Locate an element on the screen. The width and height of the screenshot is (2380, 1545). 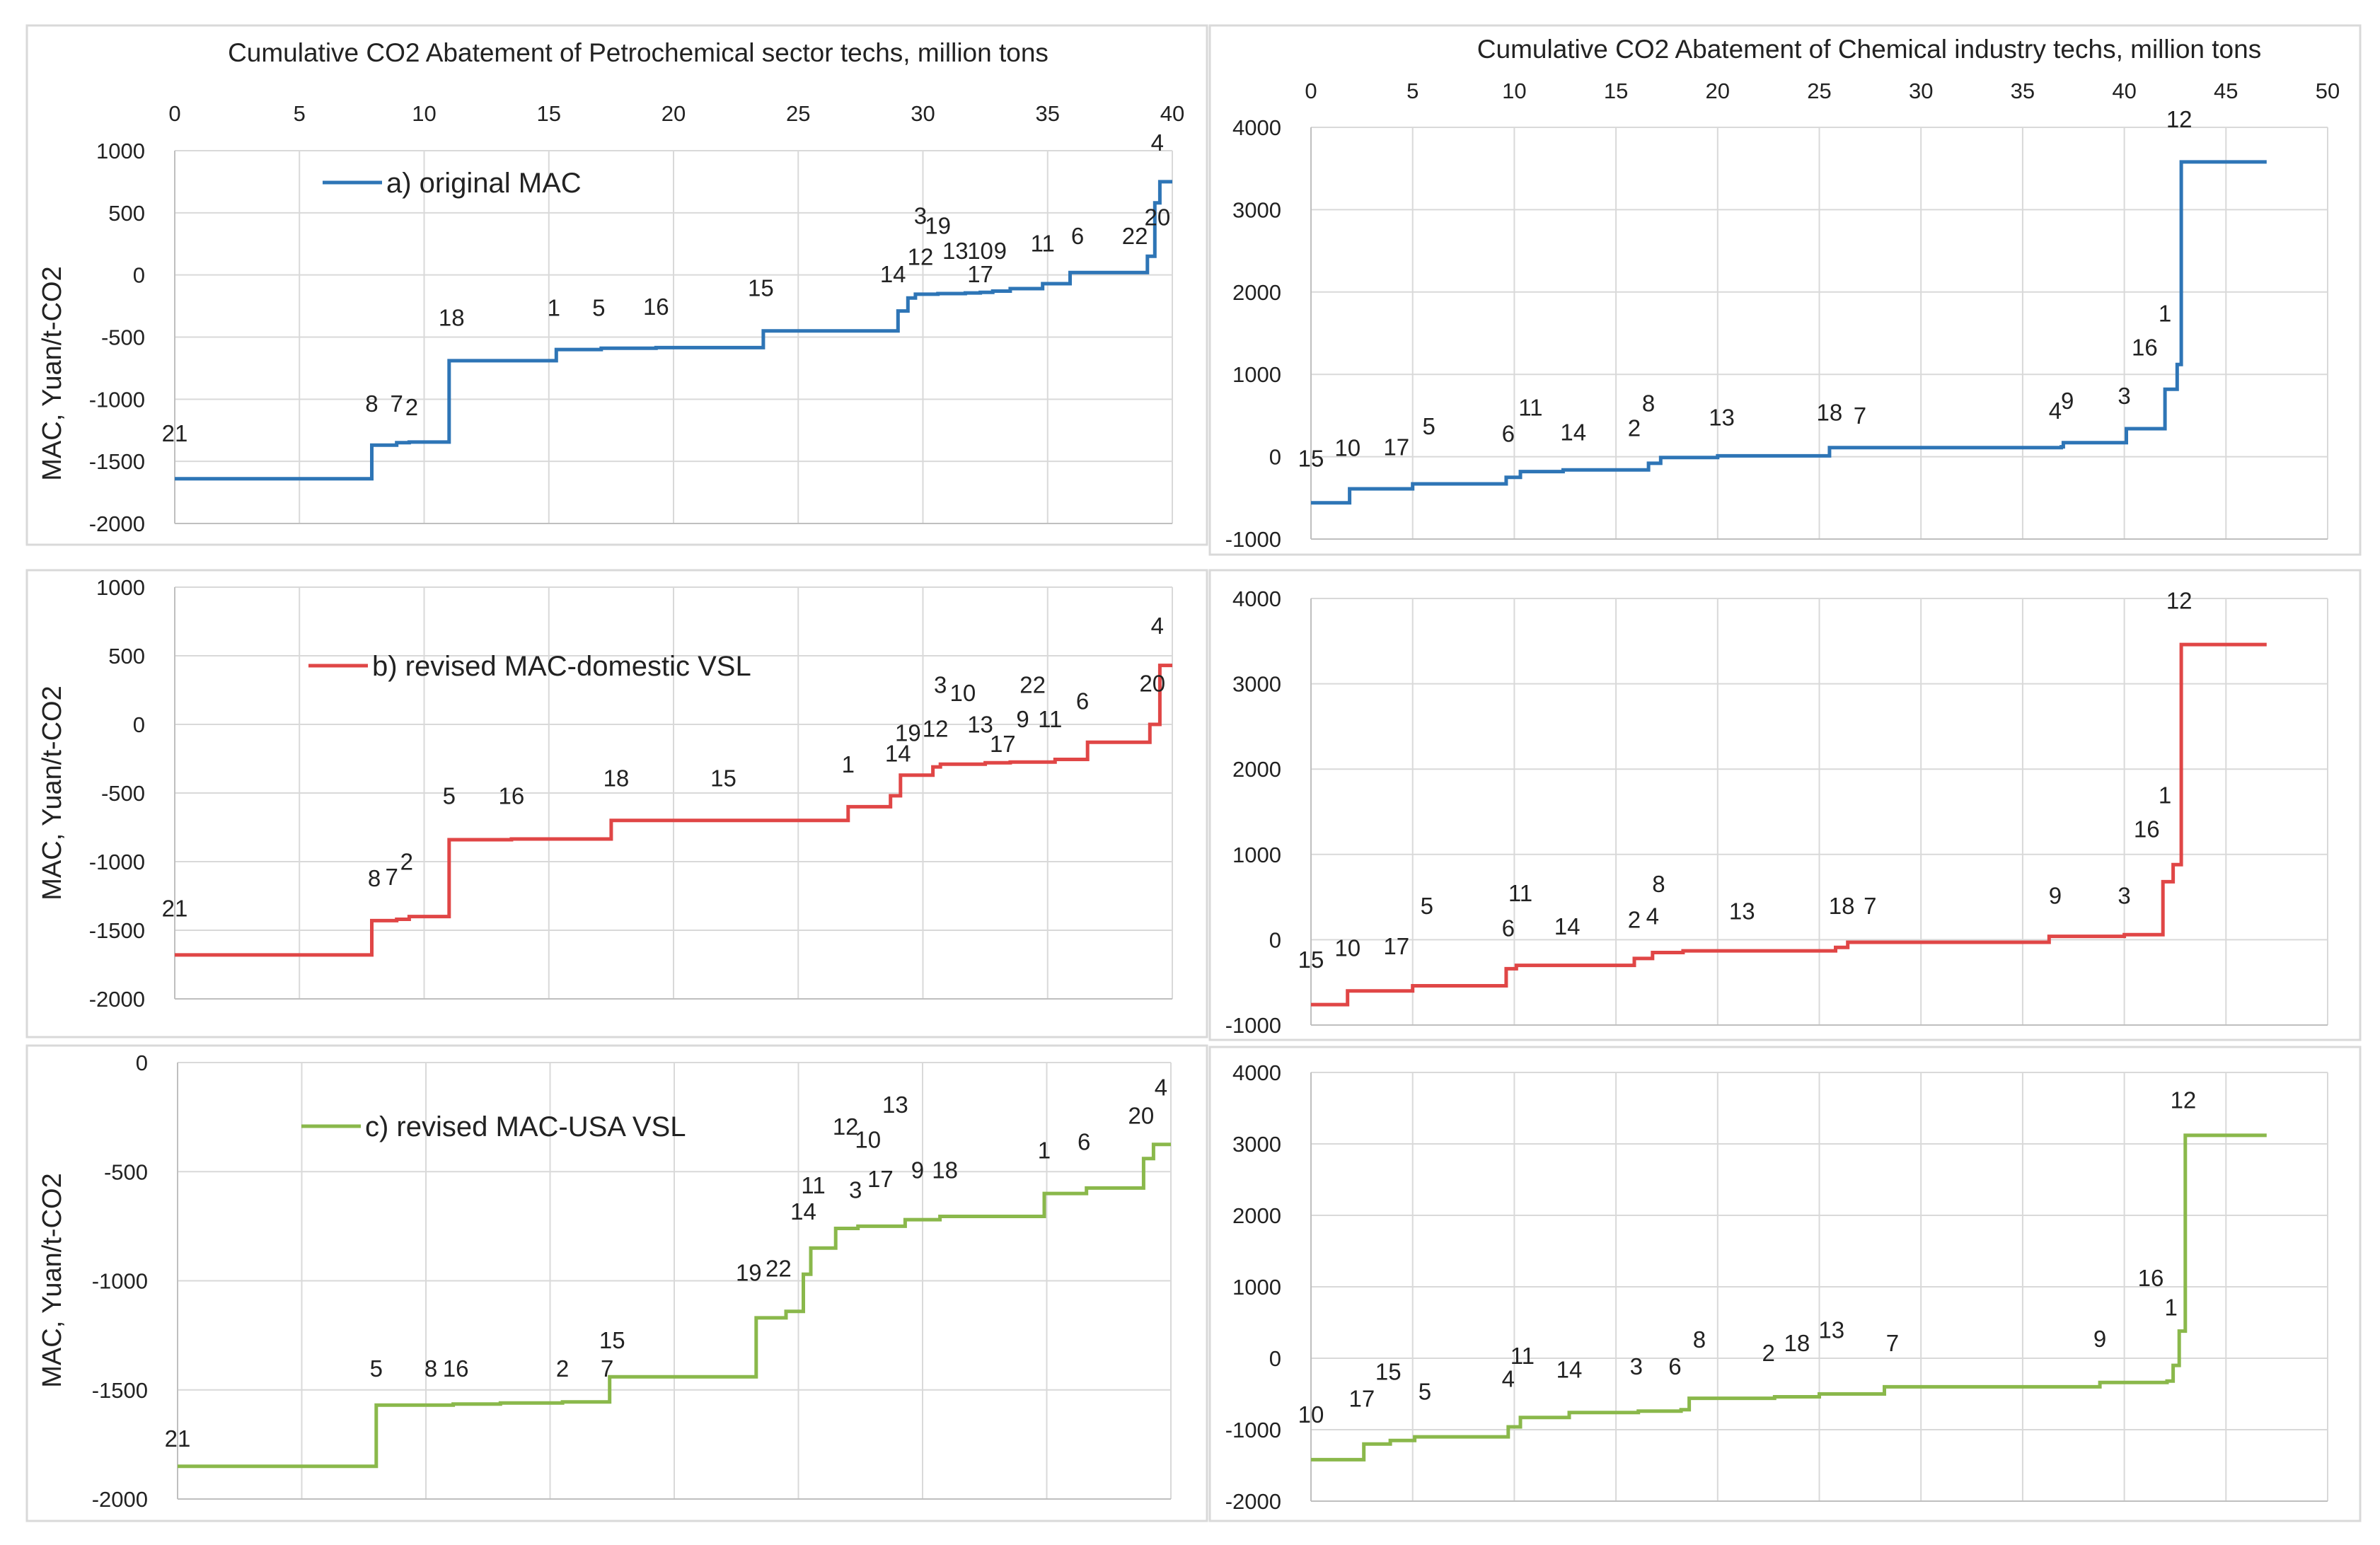
x-tick-label: 20 is located at coordinates (674, 114).